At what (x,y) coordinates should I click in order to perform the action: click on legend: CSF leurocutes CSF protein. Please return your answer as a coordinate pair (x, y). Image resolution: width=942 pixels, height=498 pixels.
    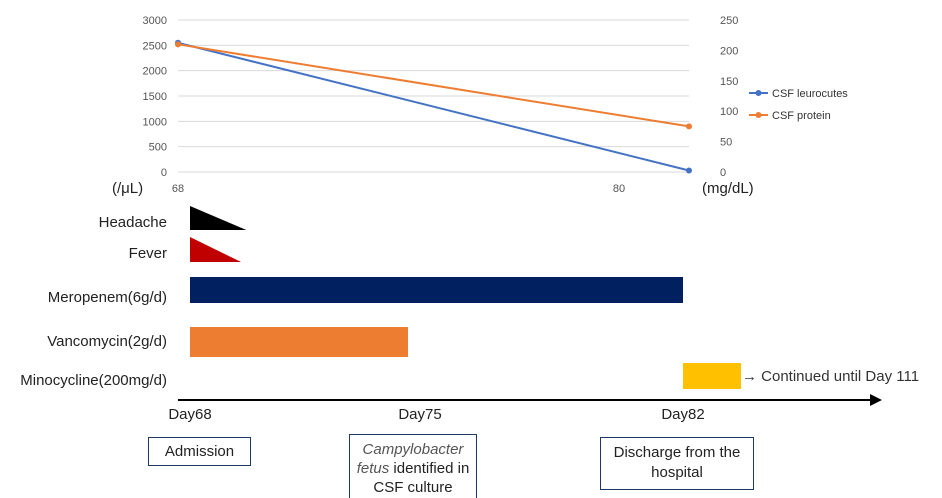
    Looking at the image, I should click on (798, 105).